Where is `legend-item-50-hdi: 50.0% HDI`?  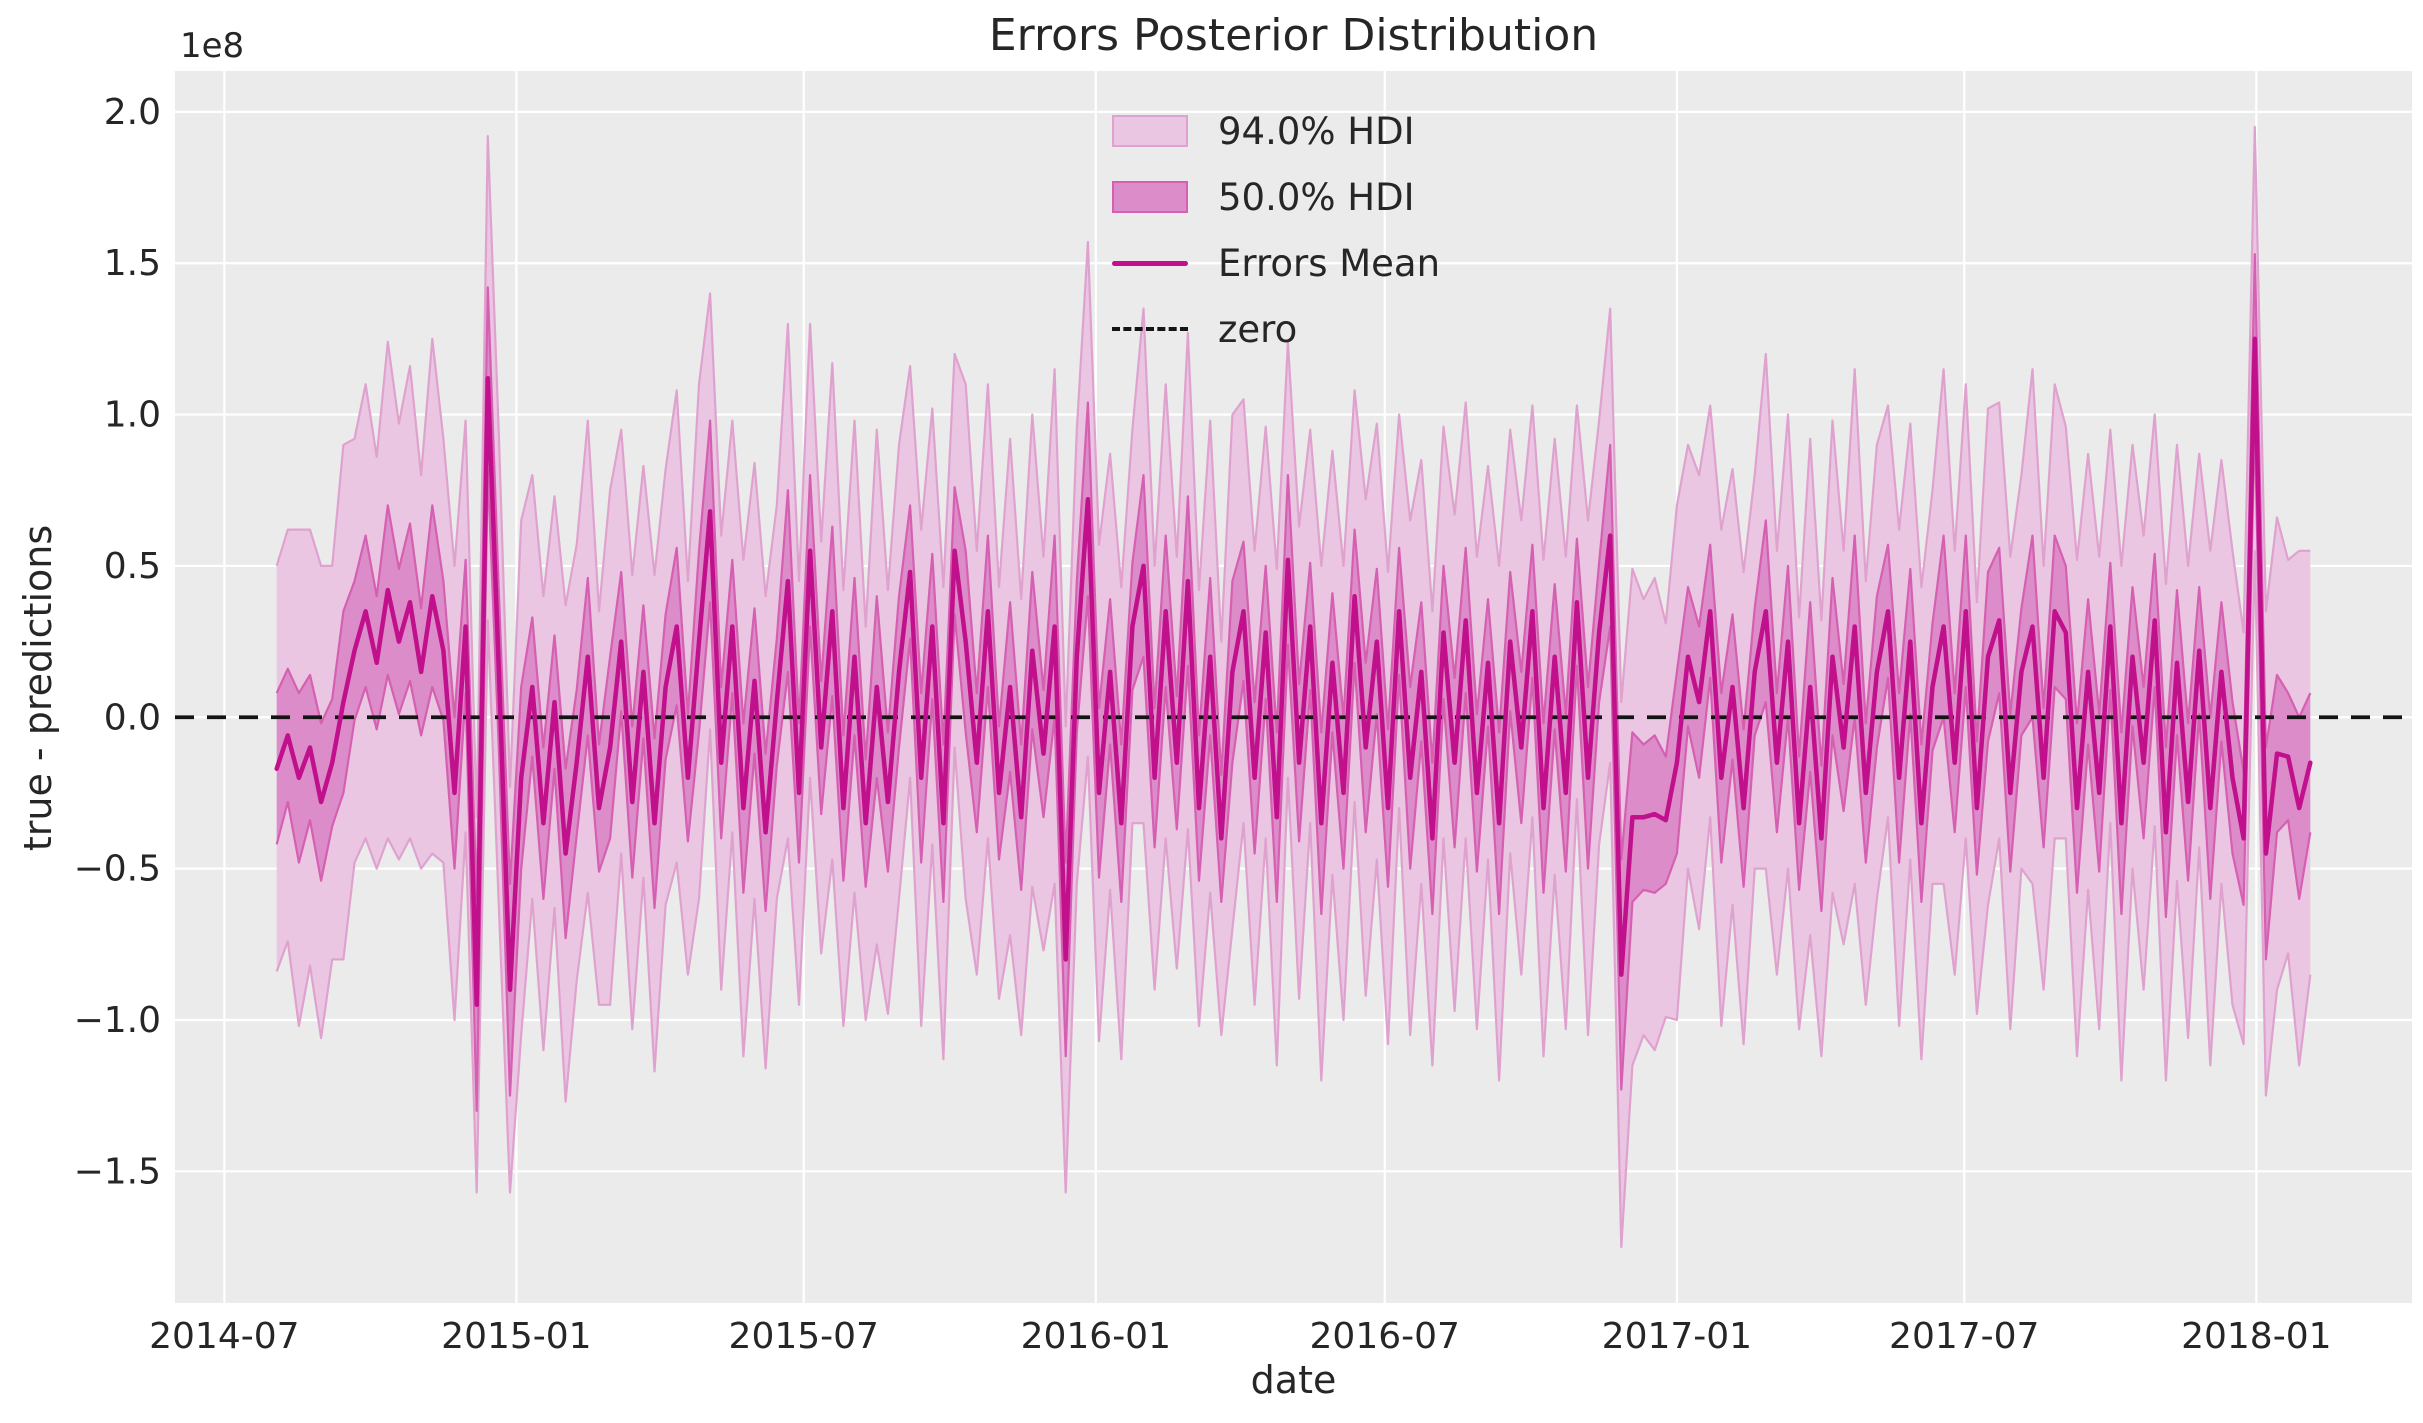 legend-item-50-hdi: 50.0% HDI is located at coordinates (1276, 197).